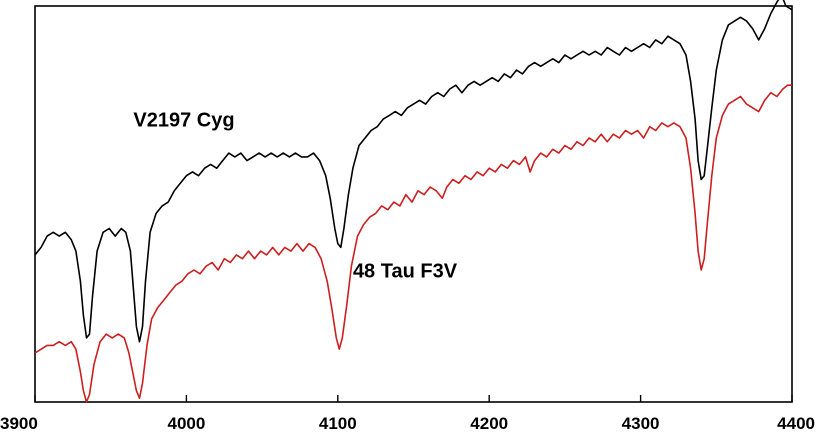  I want to click on x-tick-label-3900: 3900, so click(19, 423).